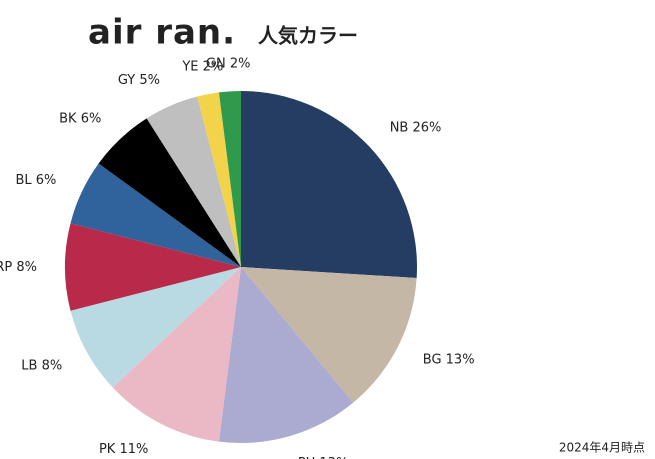 Image resolution: width=655 pixels, height=459 pixels. I want to click on category-label: RP, so click(6, 267).